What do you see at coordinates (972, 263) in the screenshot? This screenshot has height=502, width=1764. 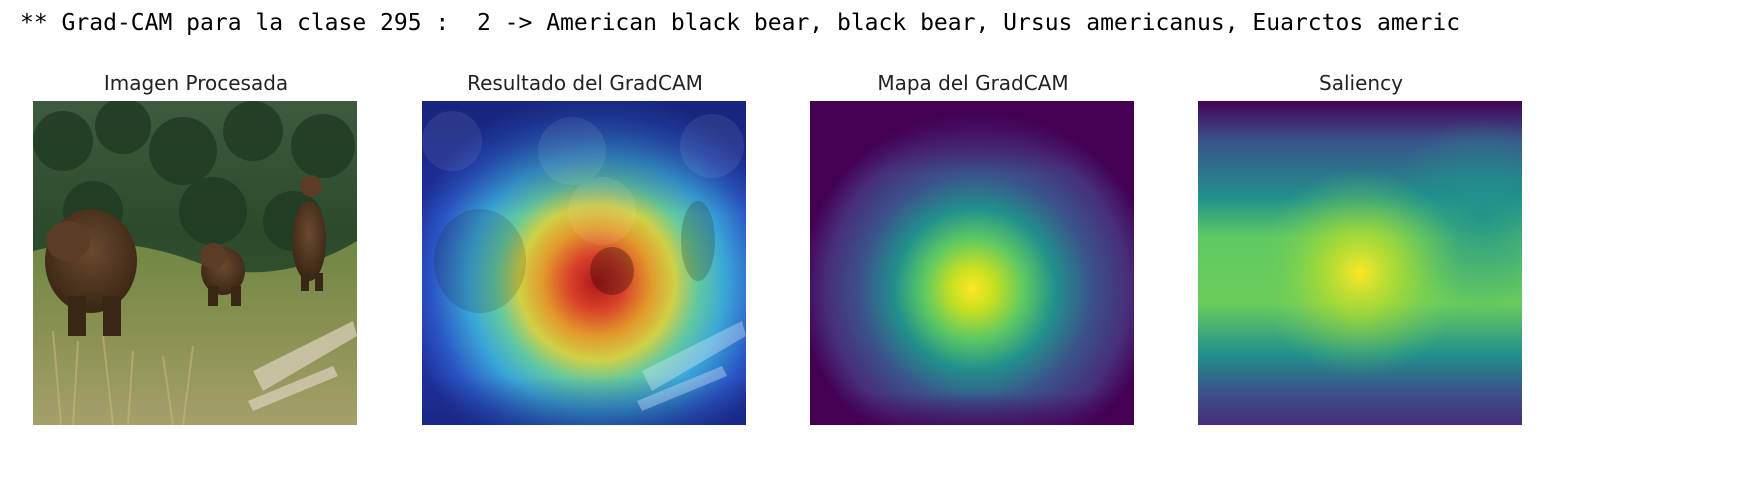 I see `gradcam-heatmap` at bounding box center [972, 263].